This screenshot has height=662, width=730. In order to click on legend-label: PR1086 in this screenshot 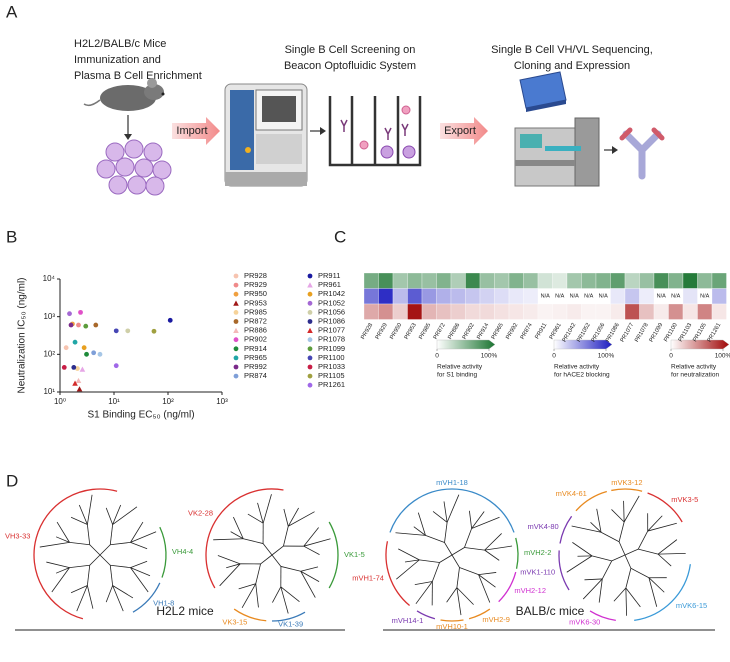, I will do `click(331, 320)`.